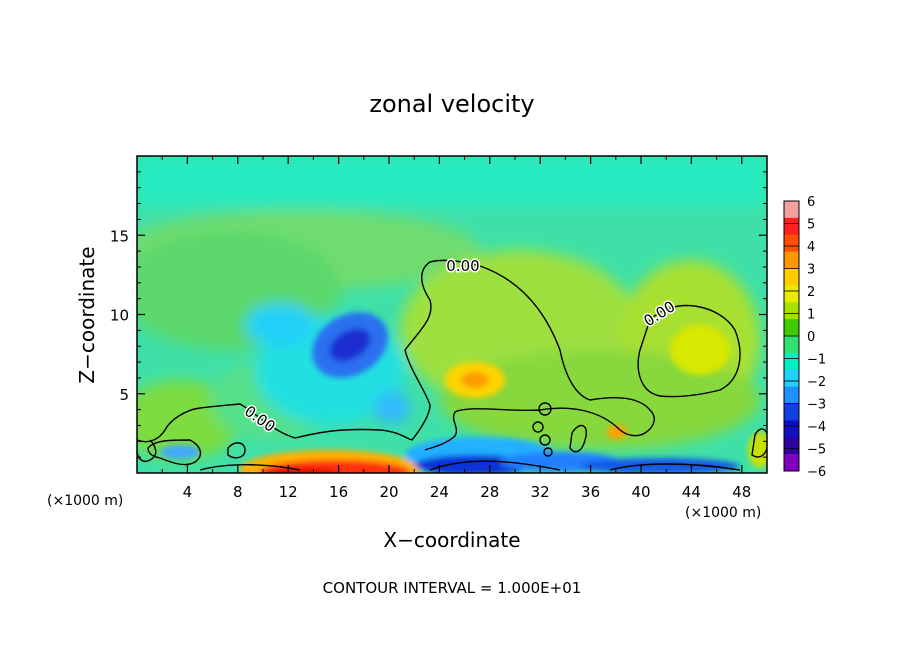 This screenshot has width=904, height=654. Describe the element at coordinates (451, 104) in the screenshot. I see `chart-title: zonal velocity` at that location.